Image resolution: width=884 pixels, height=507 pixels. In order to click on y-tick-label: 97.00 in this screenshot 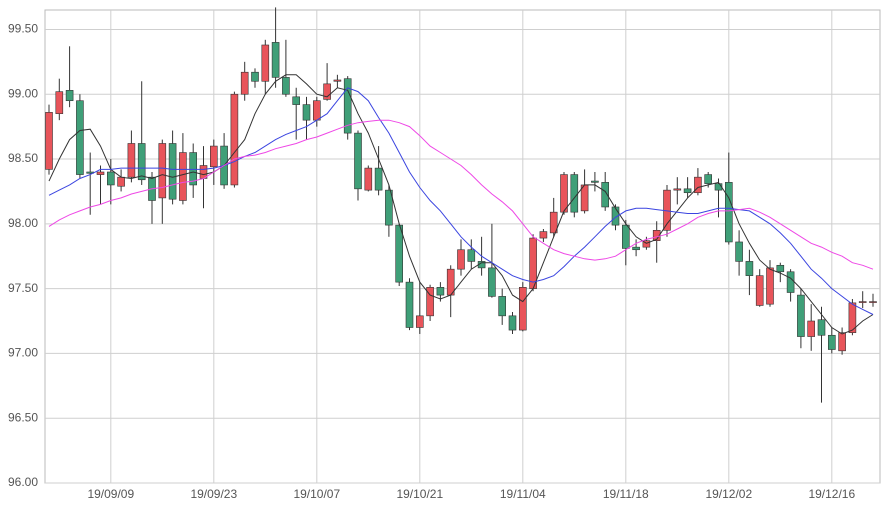, I will do `click(23, 353)`.